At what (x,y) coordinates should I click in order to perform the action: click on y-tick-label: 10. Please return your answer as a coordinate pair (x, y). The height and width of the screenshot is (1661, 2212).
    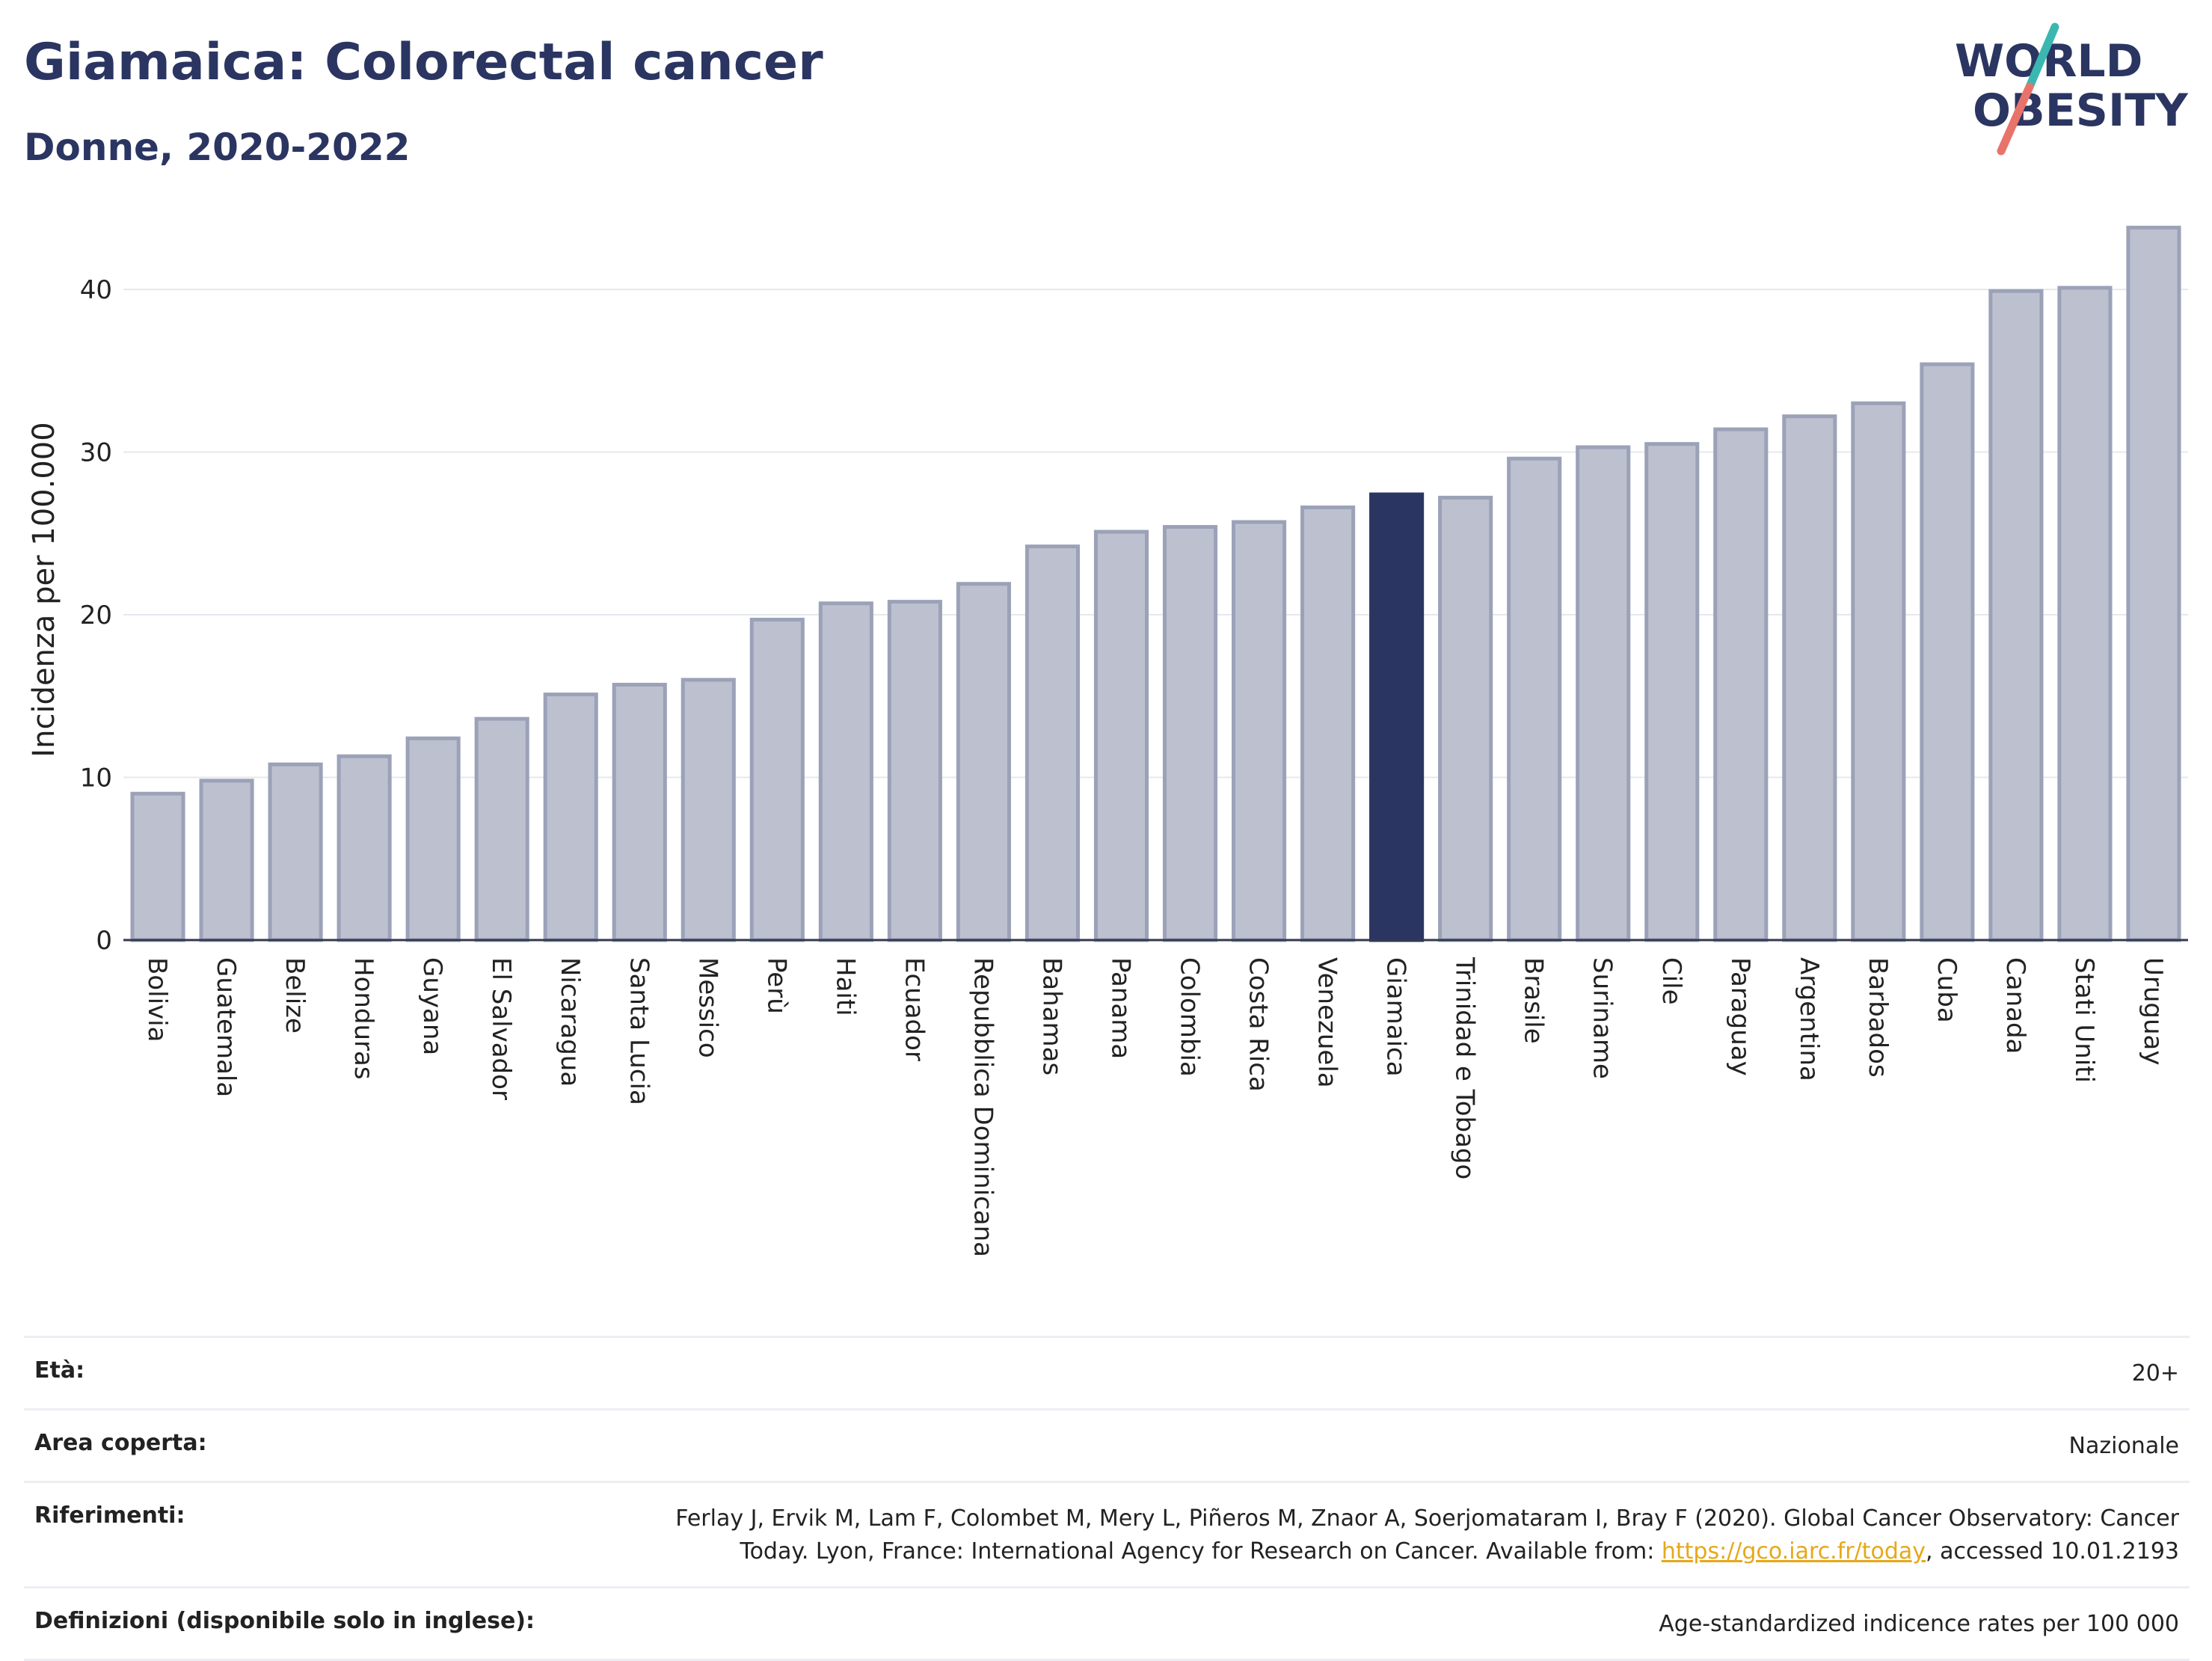
    Looking at the image, I should click on (96, 778).